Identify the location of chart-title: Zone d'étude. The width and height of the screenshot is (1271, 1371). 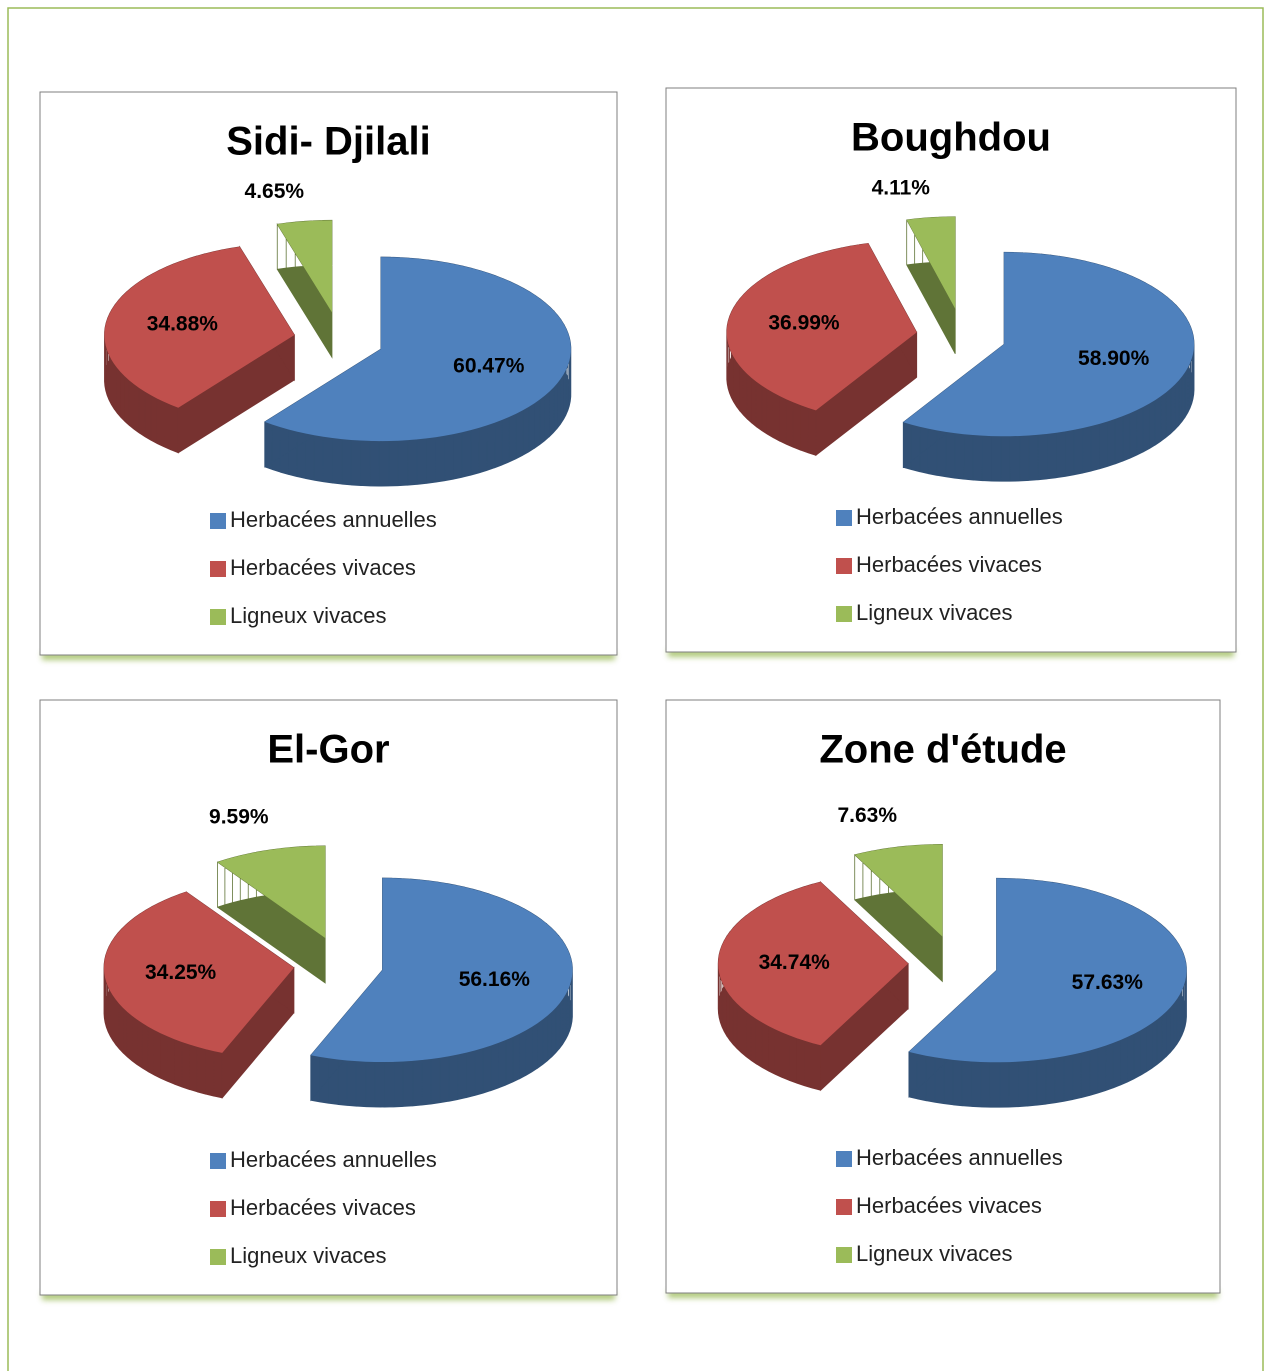
(942, 750).